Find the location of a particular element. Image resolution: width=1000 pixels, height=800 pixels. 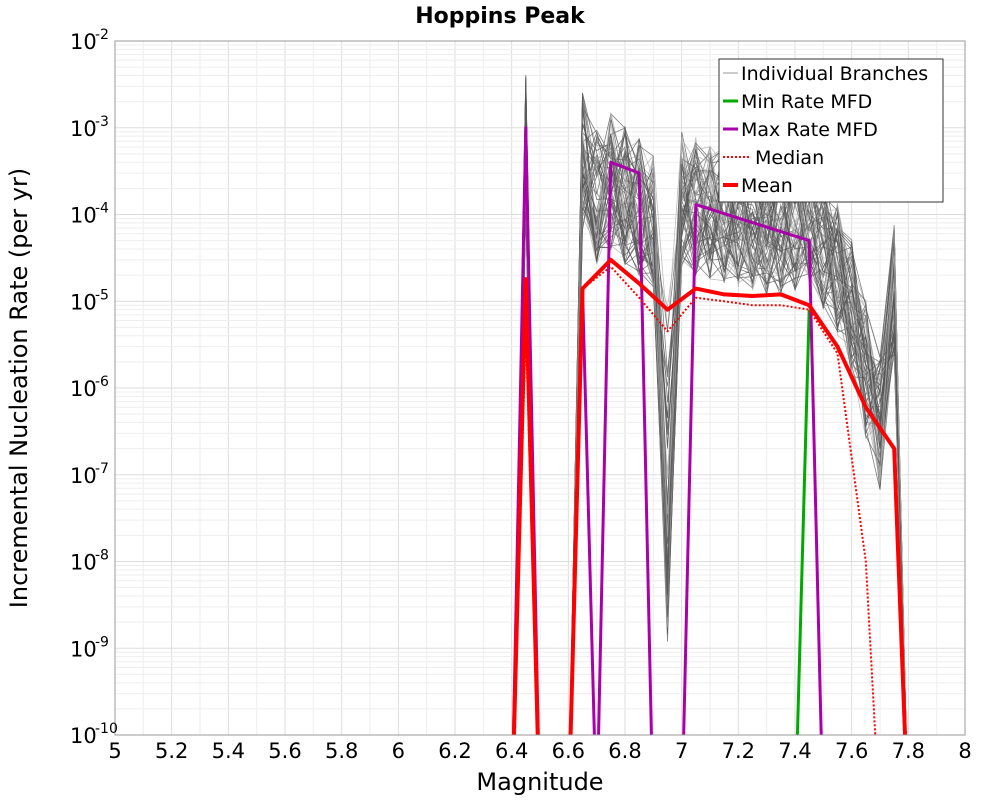

x-tick-label: 6.4 is located at coordinates (511, 751).